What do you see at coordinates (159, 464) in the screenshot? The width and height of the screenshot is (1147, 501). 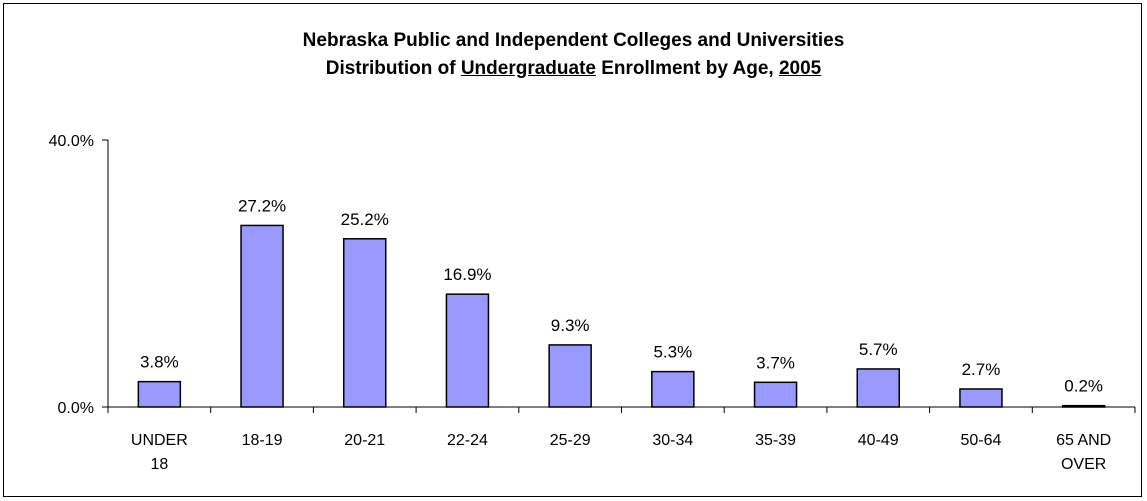 I see `x-category-label: 18` at bounding box center [159, 464].